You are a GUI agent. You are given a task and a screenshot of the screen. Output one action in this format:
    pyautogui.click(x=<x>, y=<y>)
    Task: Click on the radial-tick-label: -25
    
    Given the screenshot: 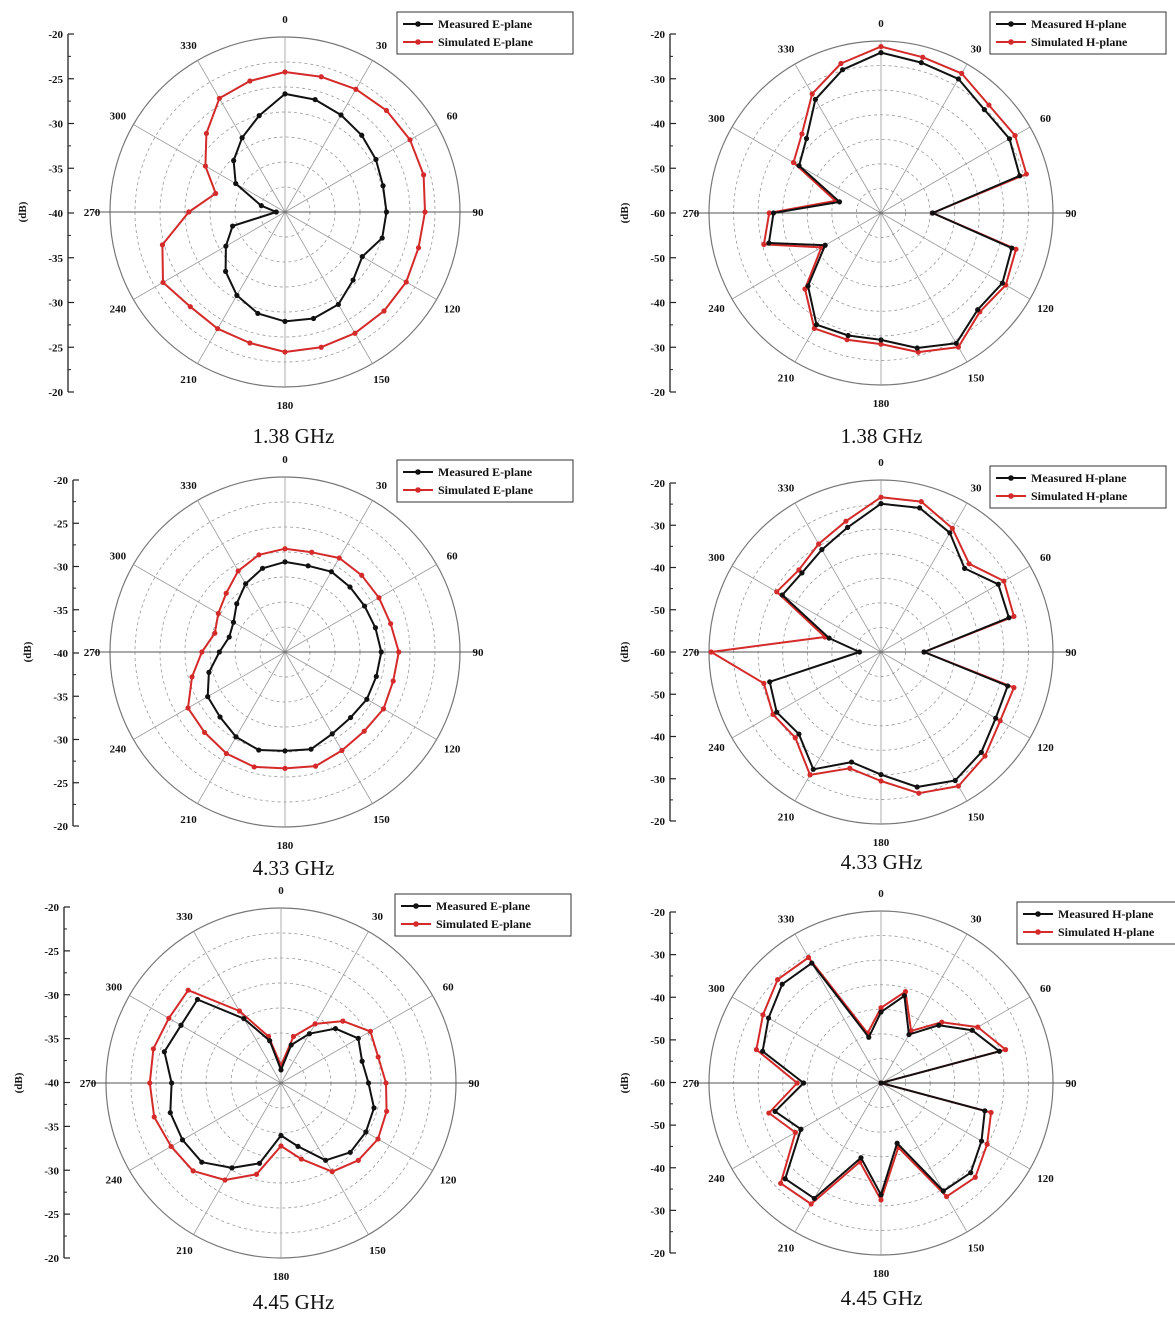 What is the action you would take?
    pyautogui.click(x=60, y=524)
    